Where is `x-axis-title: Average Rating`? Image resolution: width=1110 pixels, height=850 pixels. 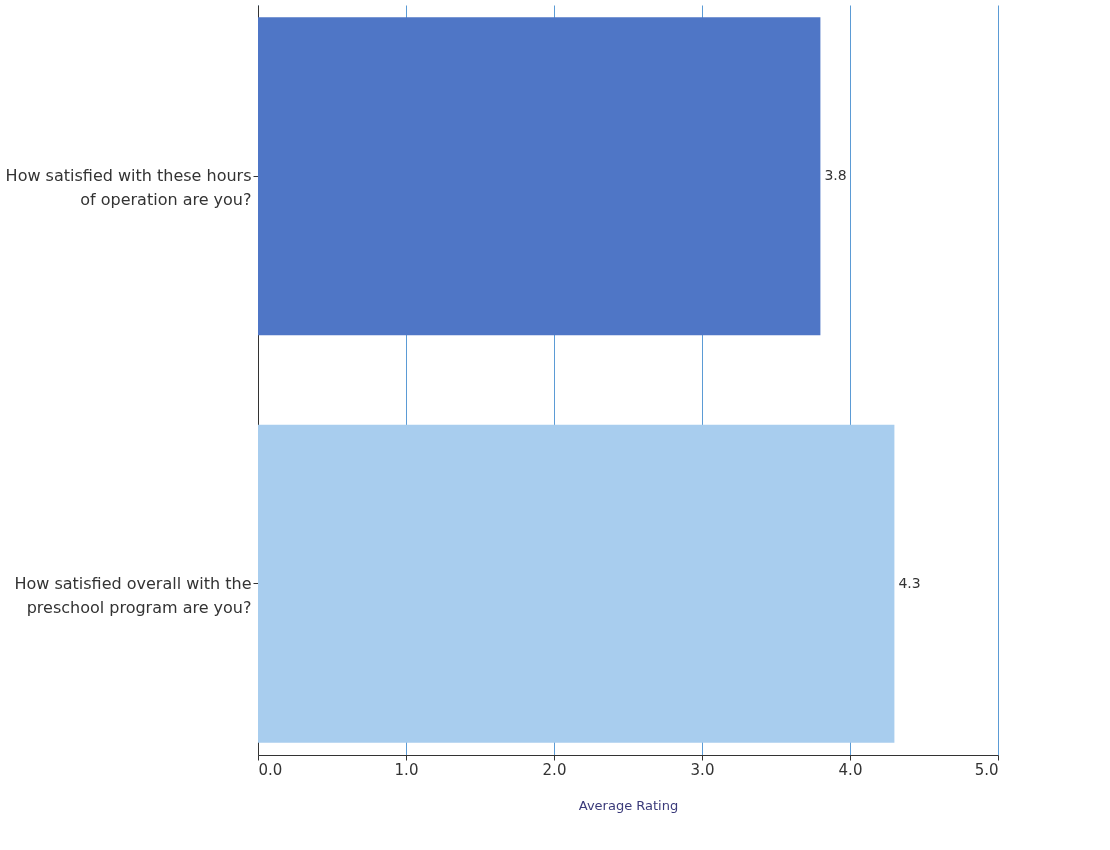 x-axis-title: Average Rating is located at coordinates (628, 805).